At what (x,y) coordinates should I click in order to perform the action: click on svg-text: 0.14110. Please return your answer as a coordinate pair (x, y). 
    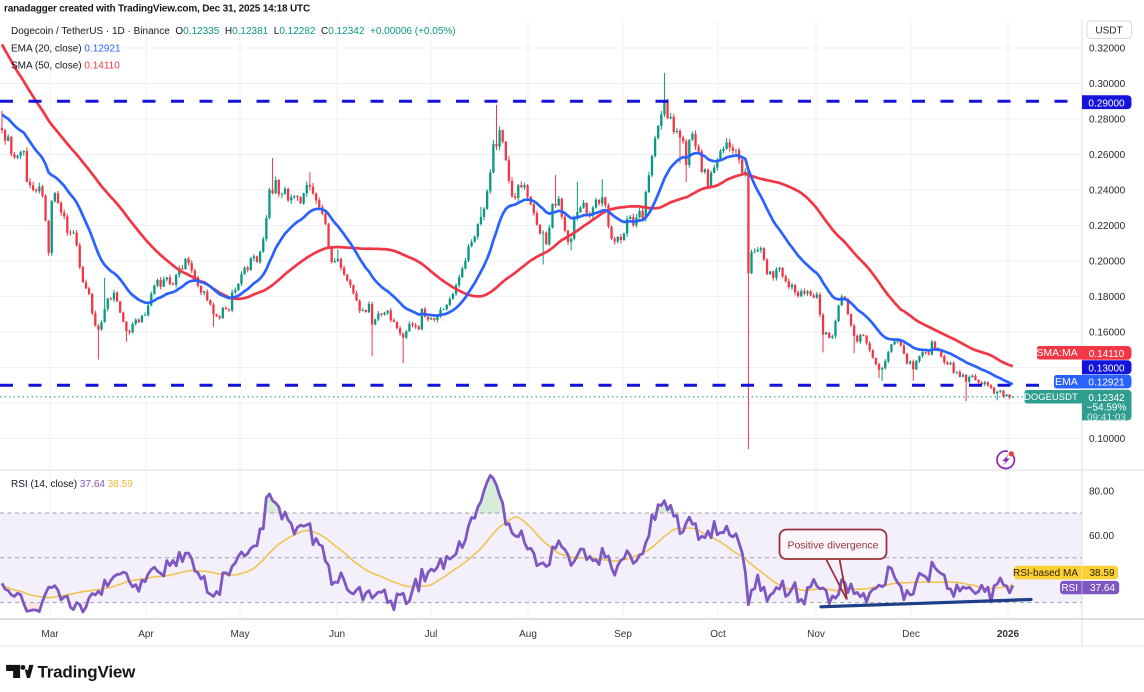
    Looking at the image, I should click on (1107, 354).